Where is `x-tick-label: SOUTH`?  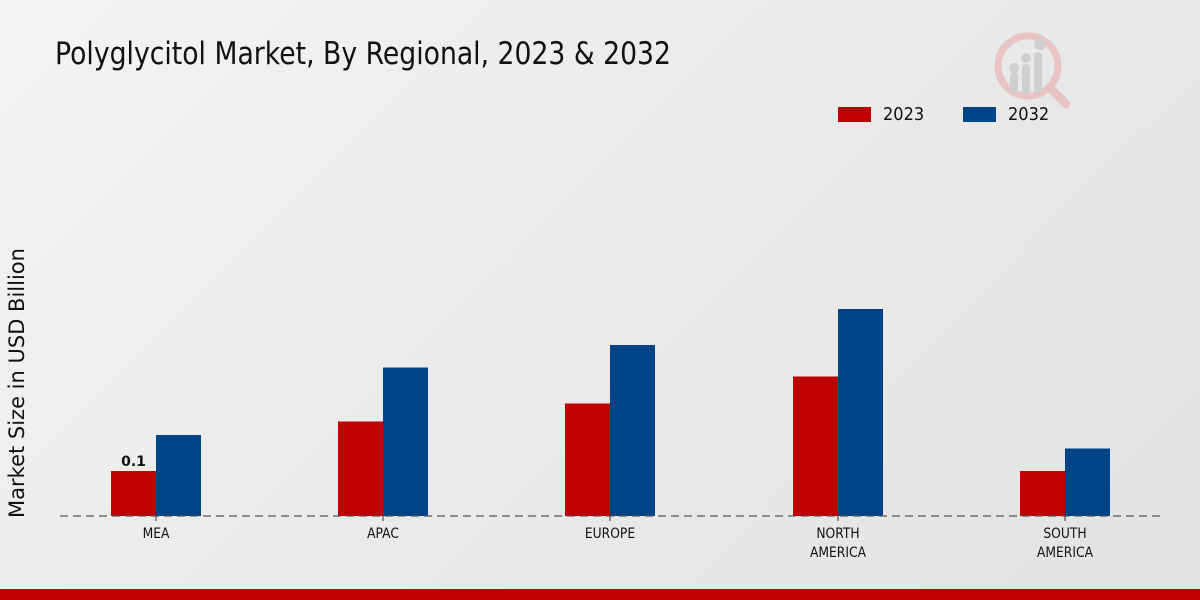
x-tick-label: SOUTH is located at coordinates (1064, 534).